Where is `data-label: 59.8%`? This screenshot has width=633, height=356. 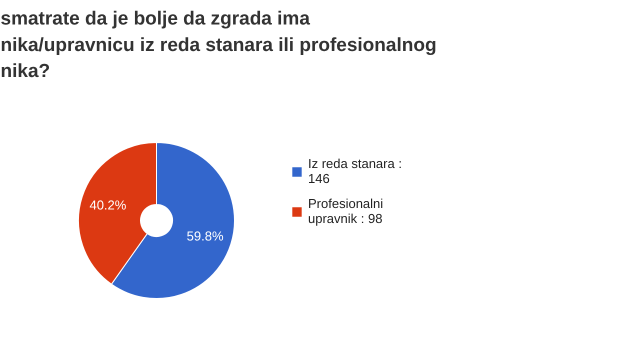 data-label: 59.8% is located at coordinates (205, 236).